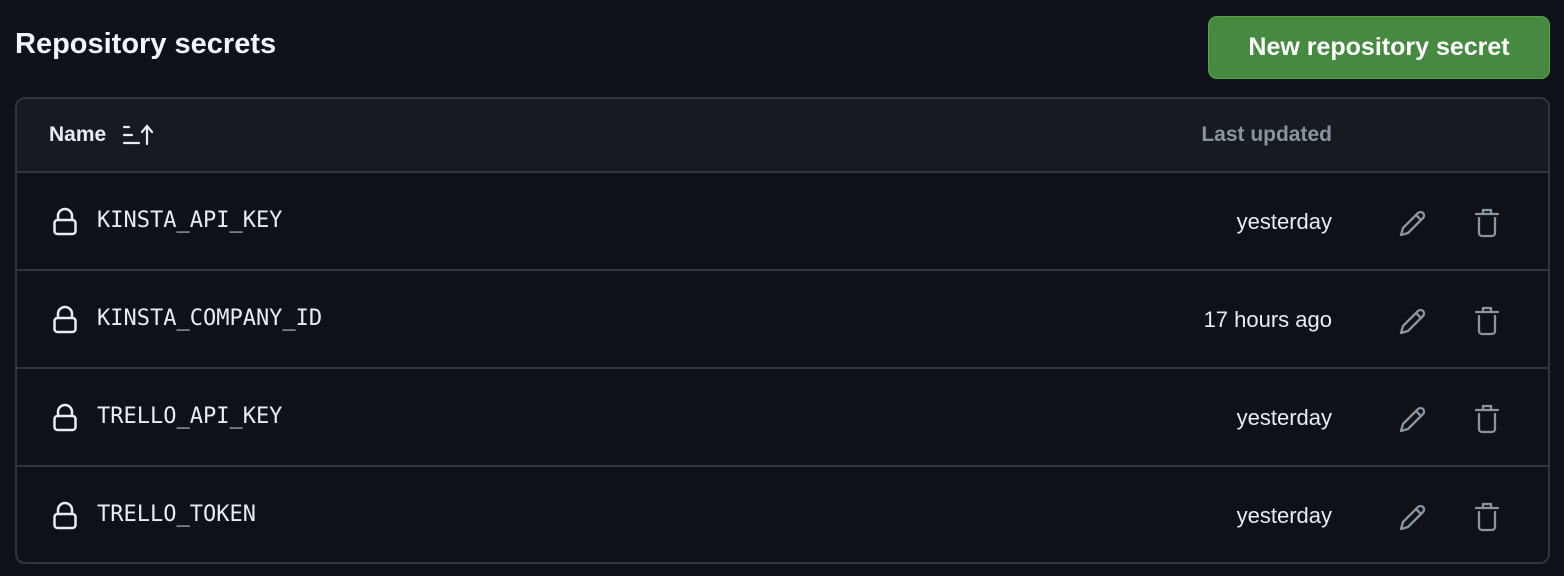 This screenshot has width=1564, height=576. Describe the element at coordinates (1266, 134) in the screenshot. I see `column-last-updated-label: Last updated` at that location.